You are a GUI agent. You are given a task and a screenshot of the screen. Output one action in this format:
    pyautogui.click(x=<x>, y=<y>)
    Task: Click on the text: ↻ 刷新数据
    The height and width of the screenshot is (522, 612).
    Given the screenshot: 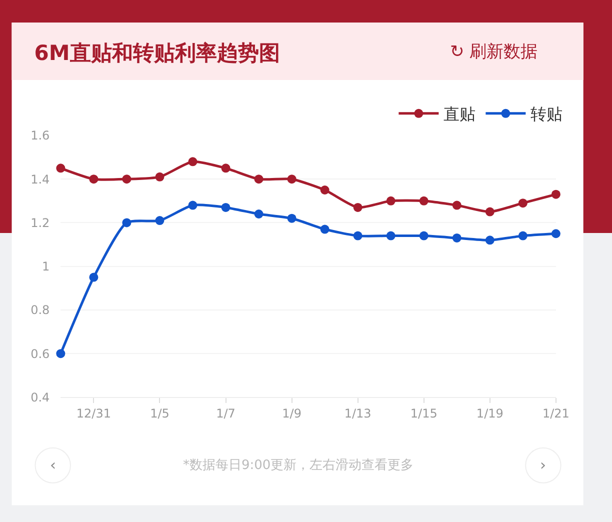 What is the action you would take?
    pyautogui.click(x=494, y=52)
    